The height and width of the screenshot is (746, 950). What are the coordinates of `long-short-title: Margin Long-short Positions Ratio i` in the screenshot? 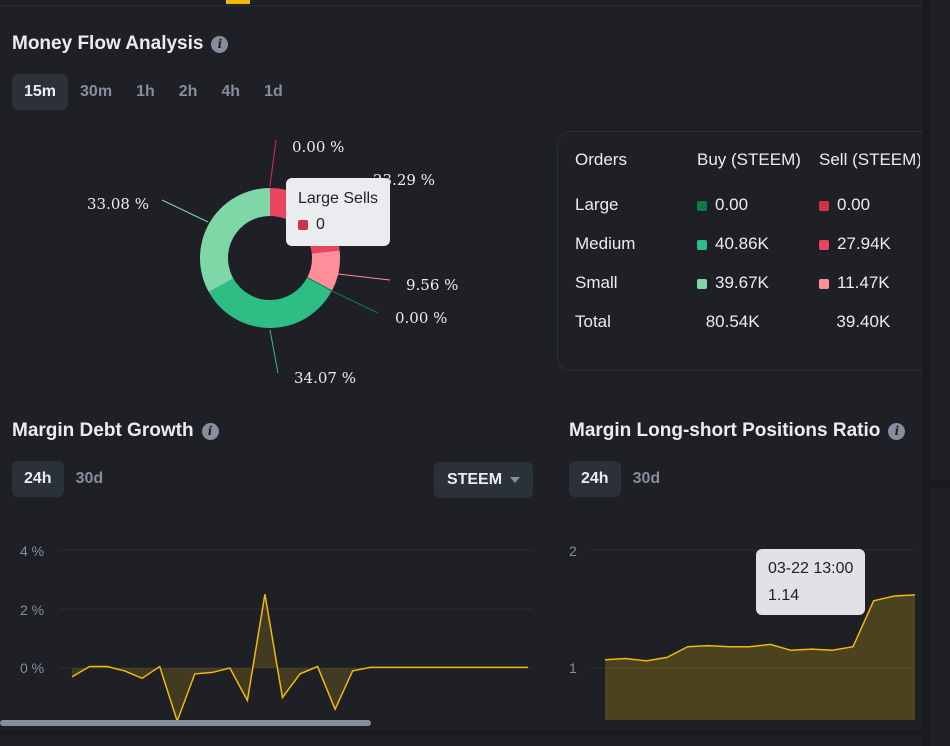 It's located at (737, 431).